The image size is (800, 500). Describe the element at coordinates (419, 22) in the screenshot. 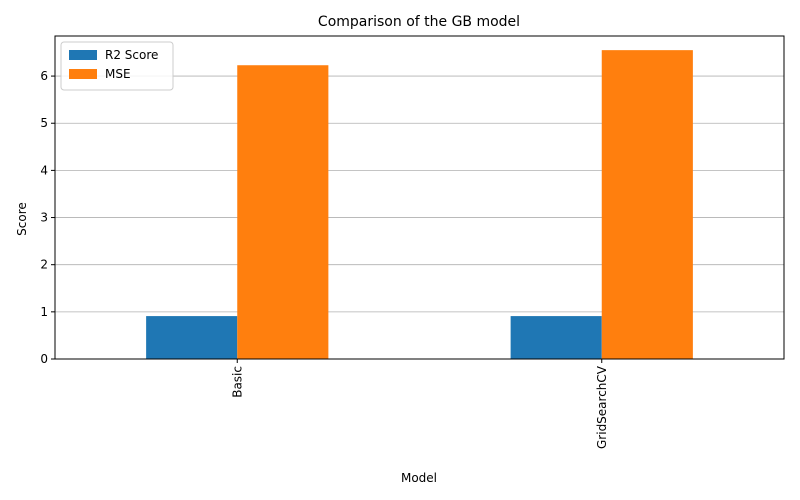

I see `chart-title: Comparison of the GB model` at that location.